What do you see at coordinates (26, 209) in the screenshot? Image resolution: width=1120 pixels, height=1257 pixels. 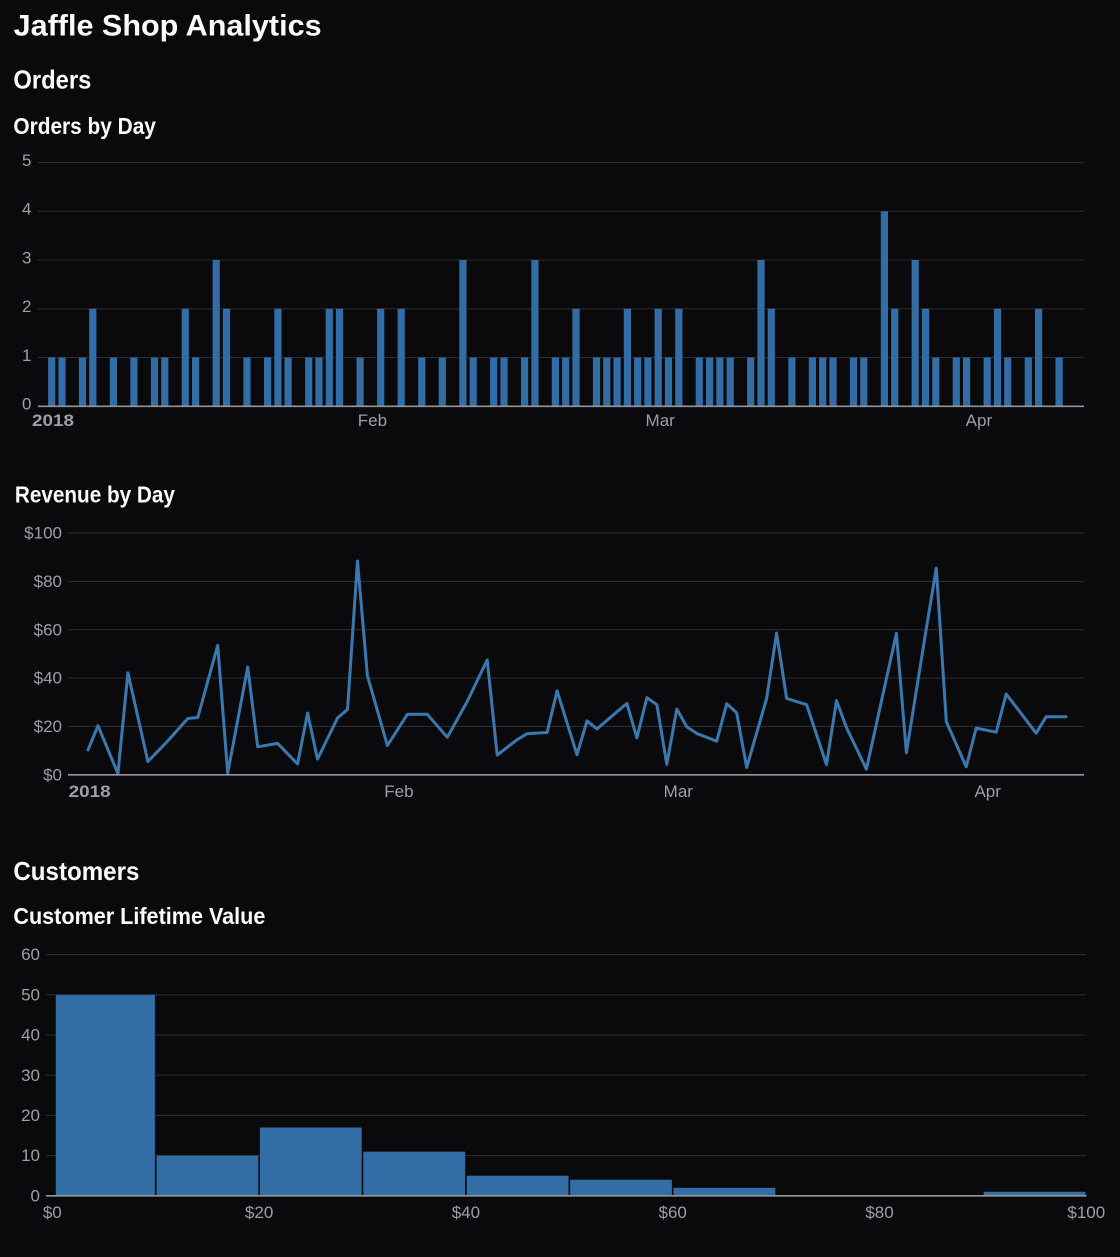 I see `svg-text: 4` at bounding box center [26, 209].